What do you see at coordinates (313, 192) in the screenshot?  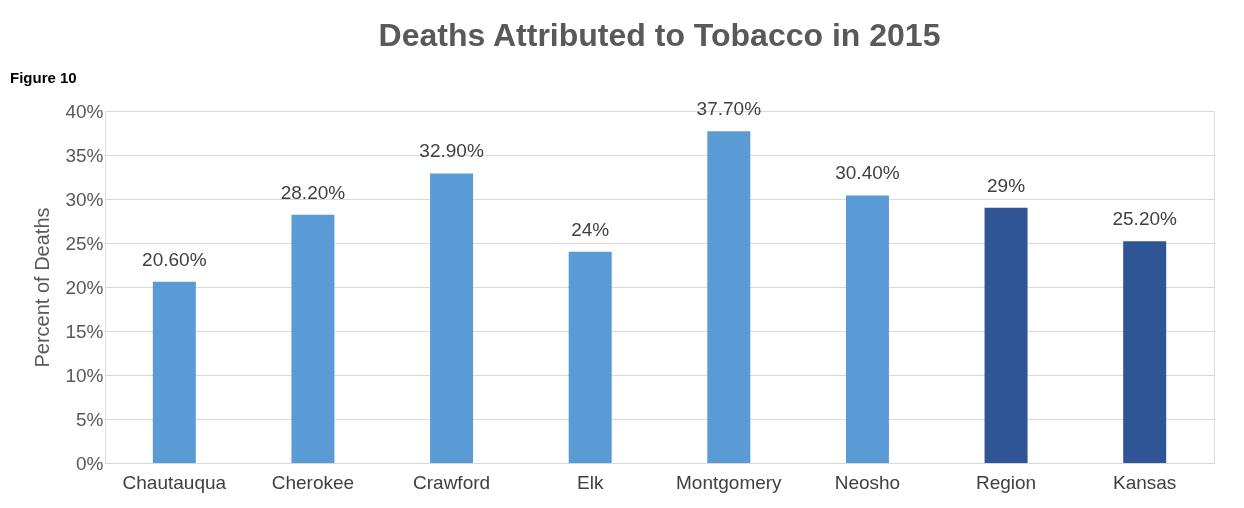 I see `data-label: 28.20%` at bounding box center [313, 192].